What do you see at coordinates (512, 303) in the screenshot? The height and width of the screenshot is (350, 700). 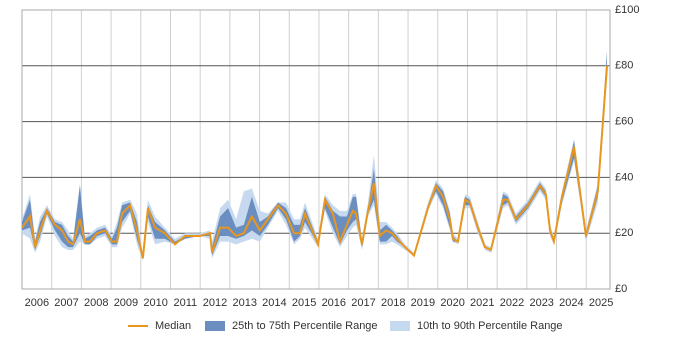 I see `x-tick-label: 2022` at bounding box center [512, 303].